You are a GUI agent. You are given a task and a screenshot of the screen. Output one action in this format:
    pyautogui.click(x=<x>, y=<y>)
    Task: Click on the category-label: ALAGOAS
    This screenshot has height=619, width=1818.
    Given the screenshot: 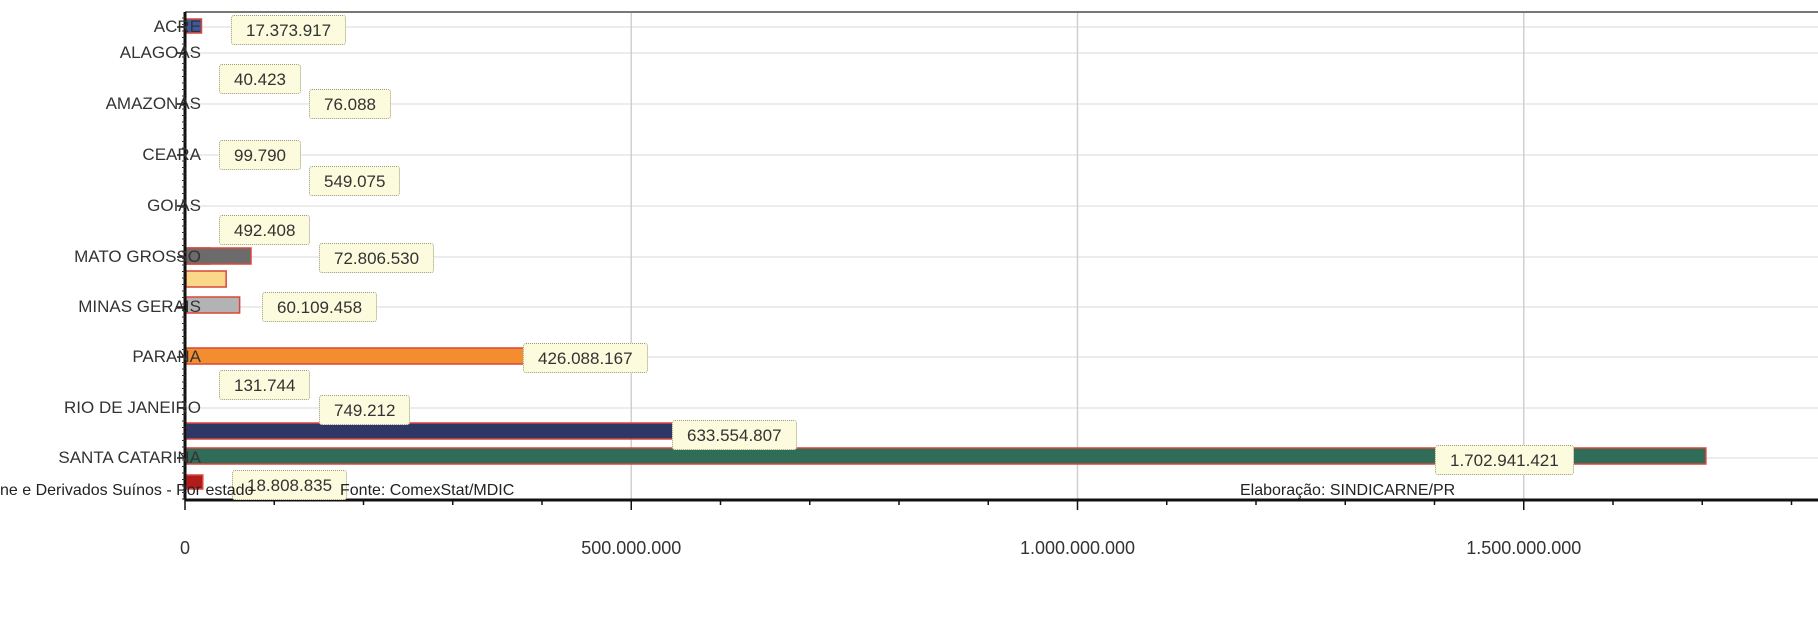 What is the action you would take?
    pyautogui.click(x=160, y=52)
    